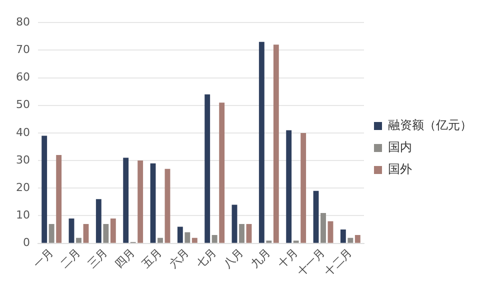 The image size is (500, 290). What do you see at coordinates (23, 159) in the screenshot?
I see `y-tick-label: 30` at bounding box center [23, 159].